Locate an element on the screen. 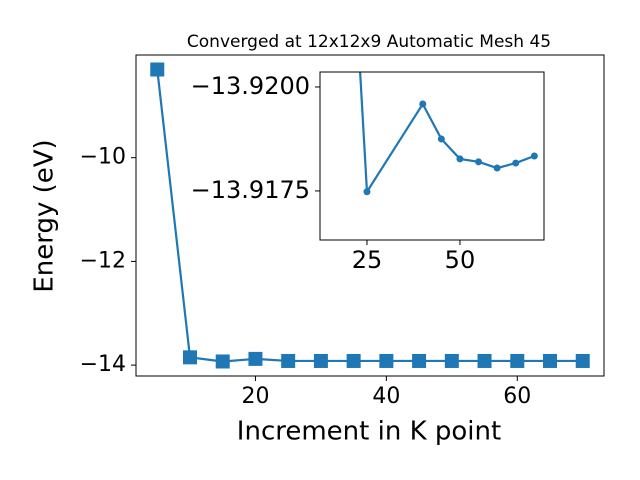  x-tick-label: 40 is located at coordinates (386, 396).